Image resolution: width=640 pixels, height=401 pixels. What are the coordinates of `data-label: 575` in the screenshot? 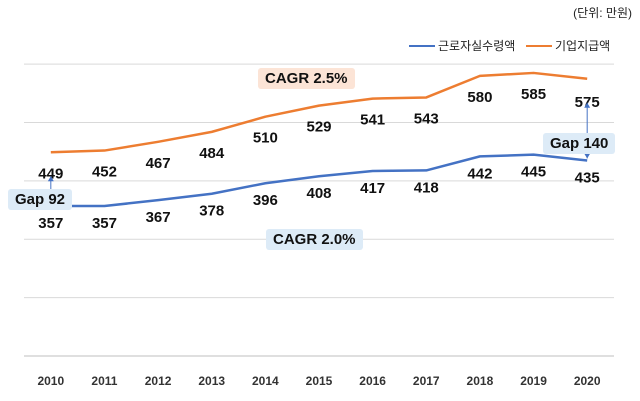 It's located at (587, 102).